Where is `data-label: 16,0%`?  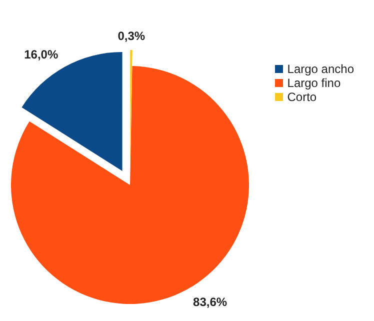 data-label: 16,0% is located at coordinates (41, 54).